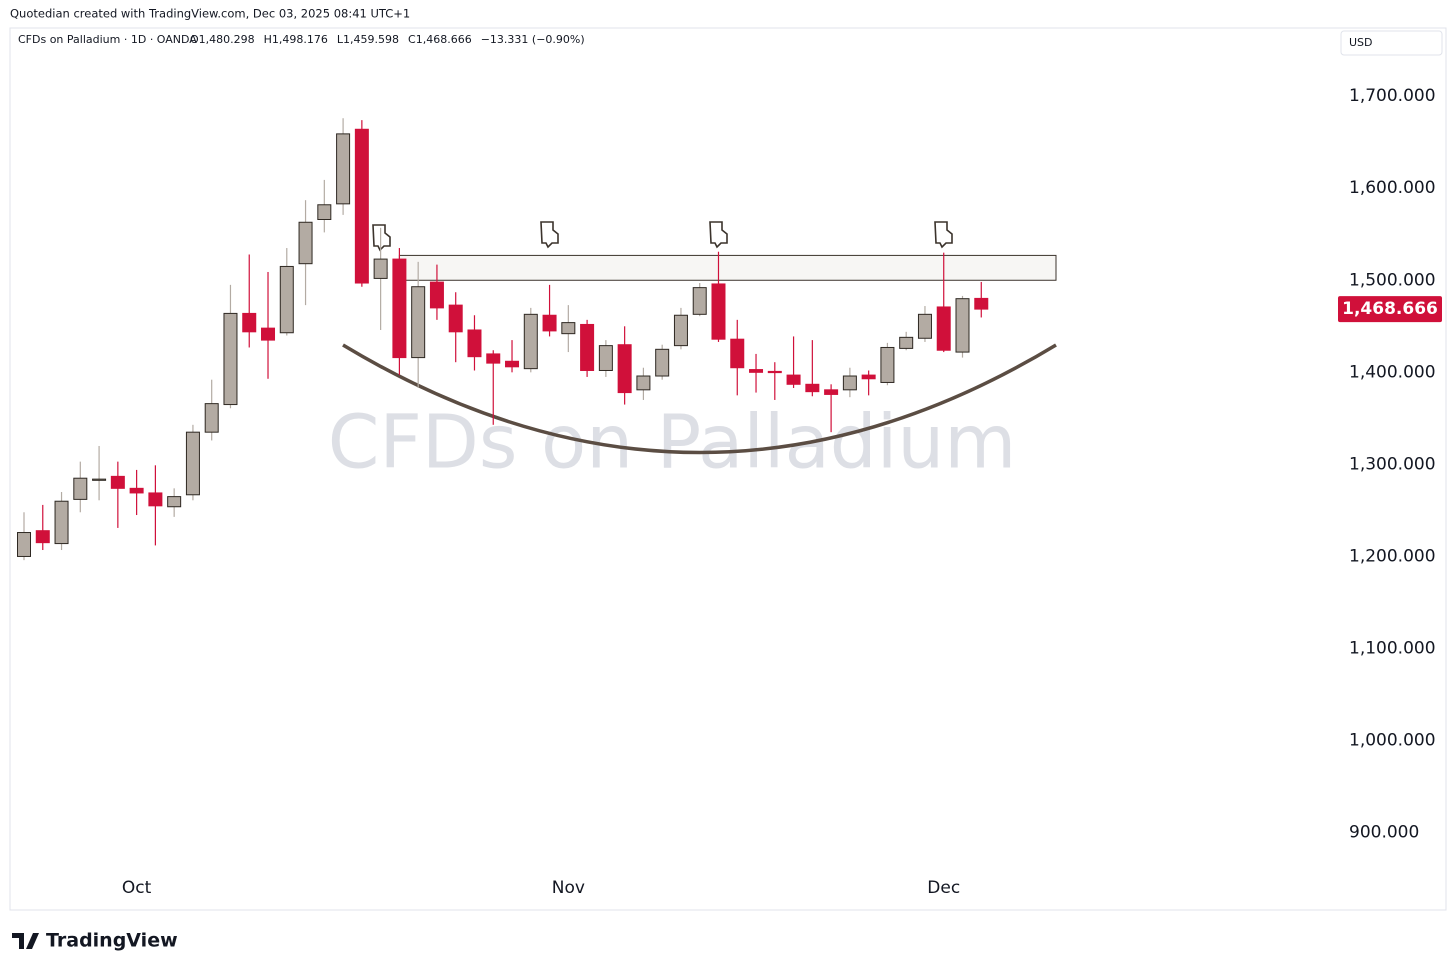 Image resolution: width=1456 pixels, height=969 pixels. What do you see at coordinates (699, 399) in the screenshot?
I see `cup-curve` at bounding box center [699, 399].